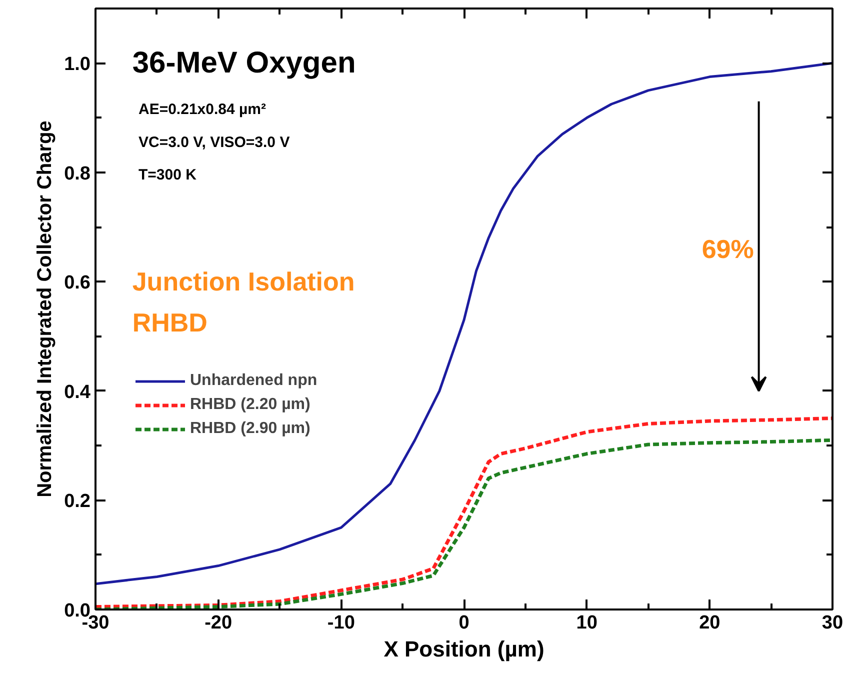 This screenshot has width=847, height=679. I want to click on y-tick-label: 0.6, so click(77, 283).